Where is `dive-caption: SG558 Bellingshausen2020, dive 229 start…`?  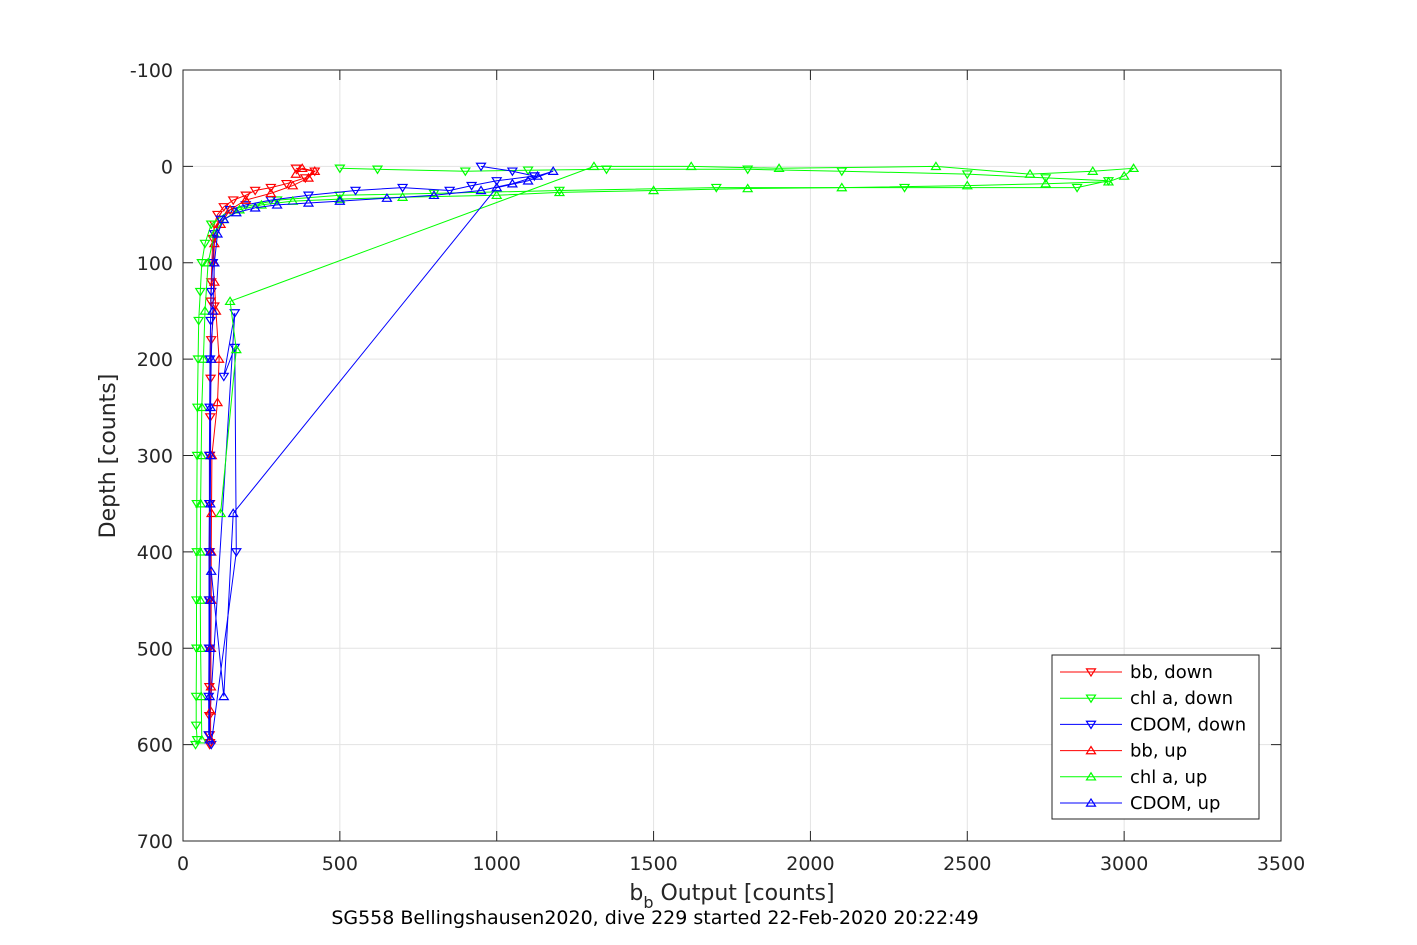 dive-caption: SG558 Bellingshausen2020, dive 229 start… is located at coordinates (654, 918).